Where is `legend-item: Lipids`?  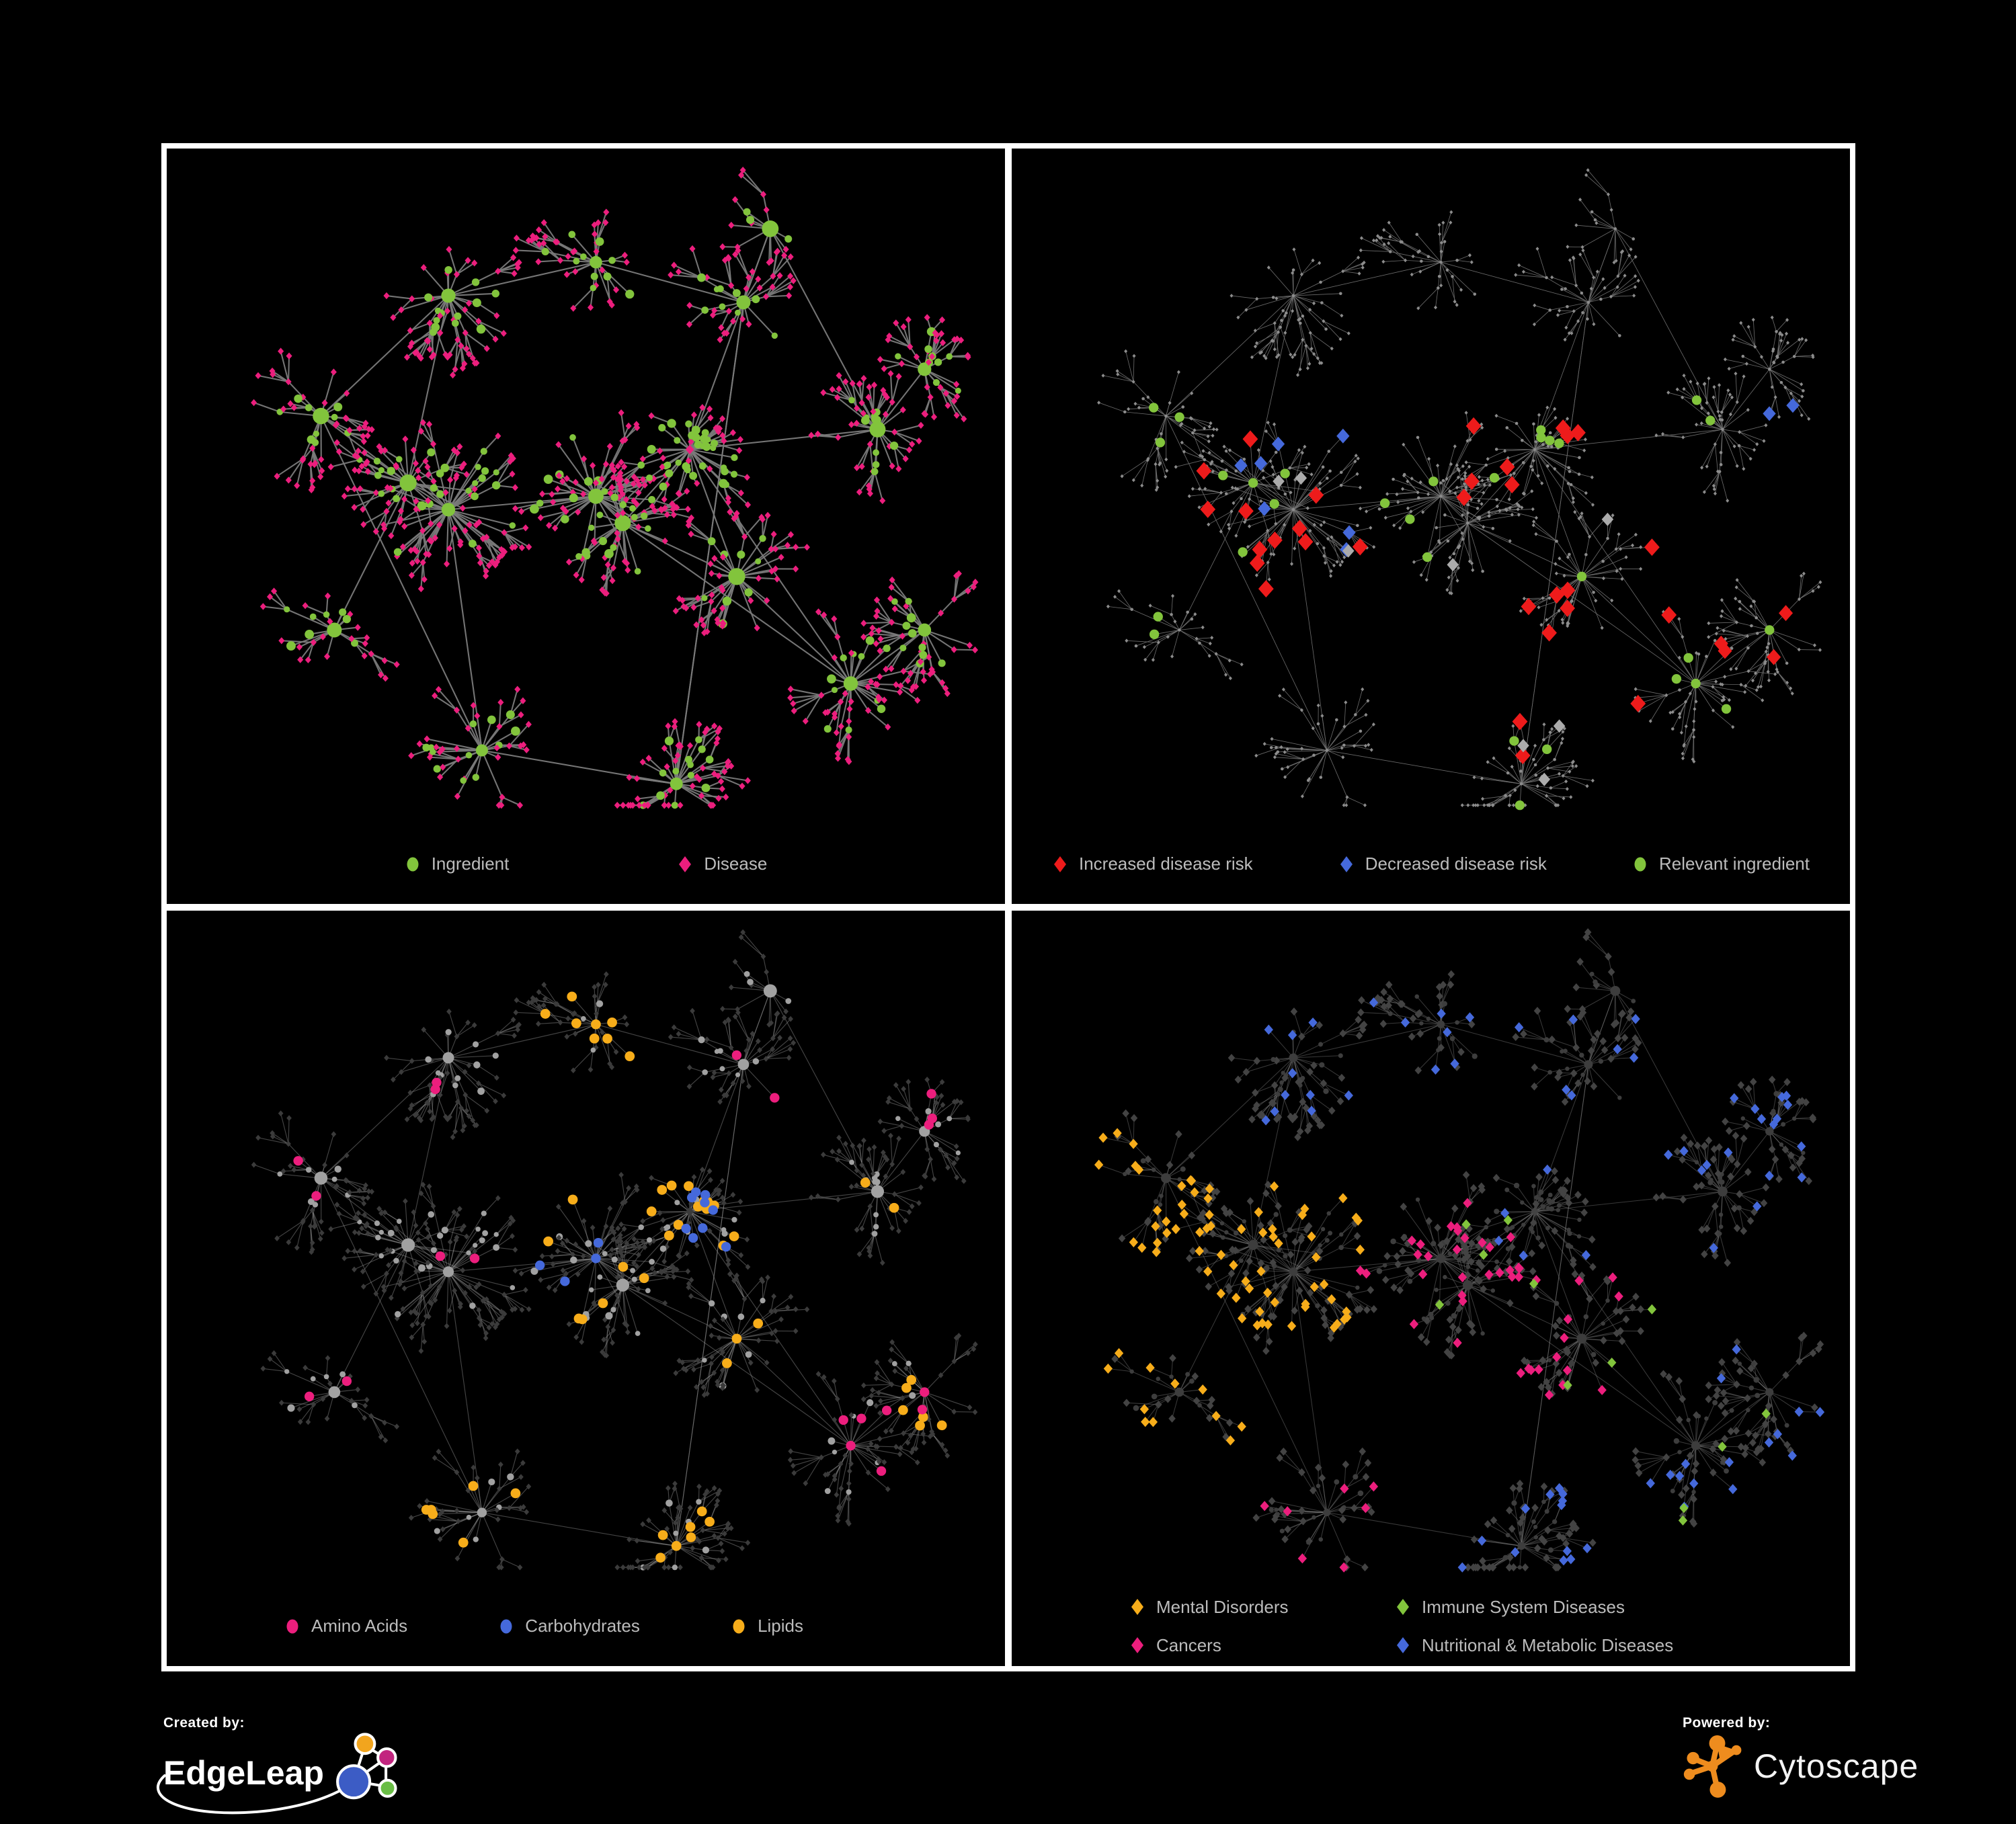 legend-item: Lipids is located at coordinates (767, 1626).